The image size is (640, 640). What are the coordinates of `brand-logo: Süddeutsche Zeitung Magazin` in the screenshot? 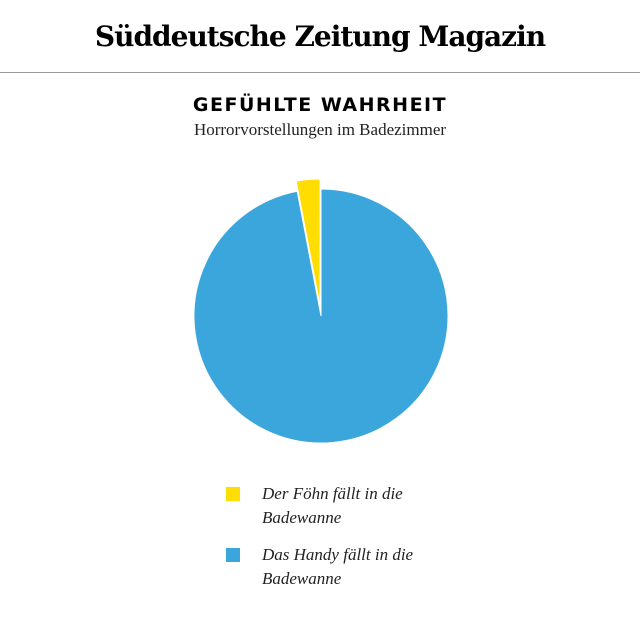 It's located at (320, 36).